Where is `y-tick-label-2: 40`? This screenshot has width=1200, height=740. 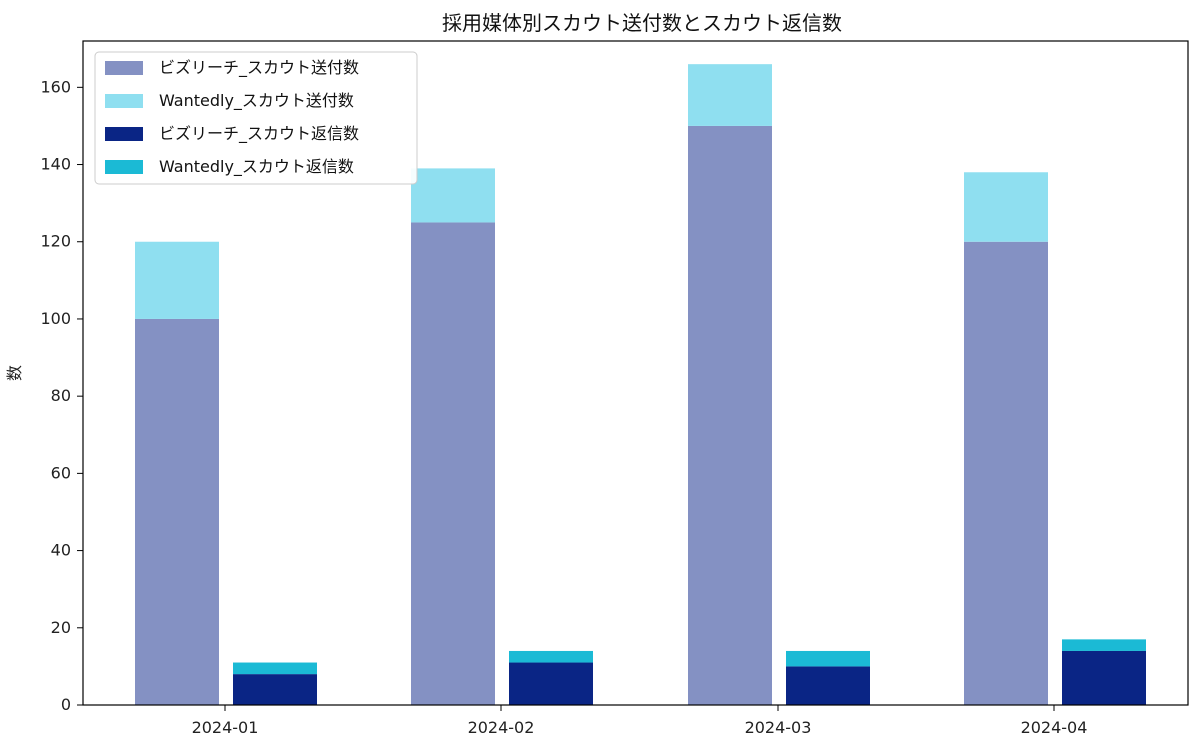 y-tick-label-2: 40 is located at coordinates (61, 550).